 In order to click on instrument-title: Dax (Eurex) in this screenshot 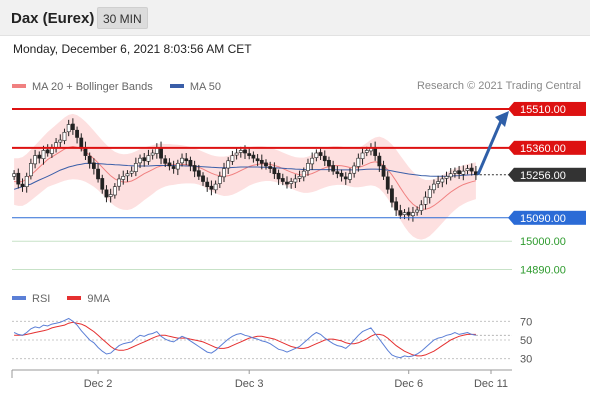, I will do `click(53, 18)`.